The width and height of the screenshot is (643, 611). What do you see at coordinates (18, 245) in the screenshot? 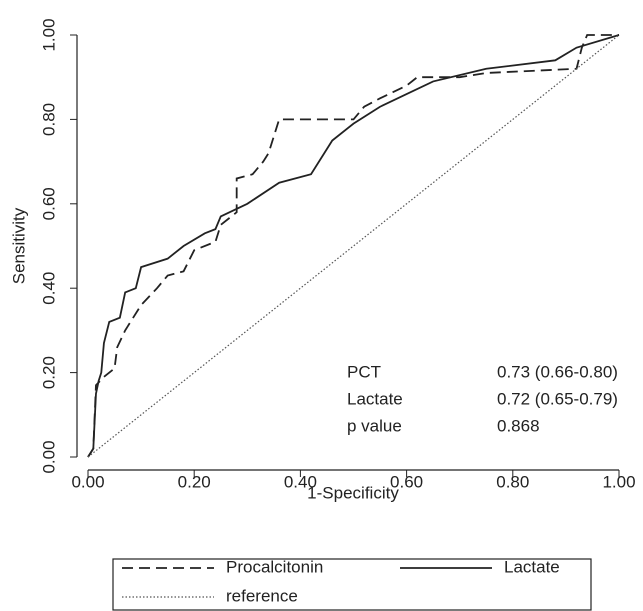
I see `y-axis-title: Sensitivity` at bounding box center [18, 245].